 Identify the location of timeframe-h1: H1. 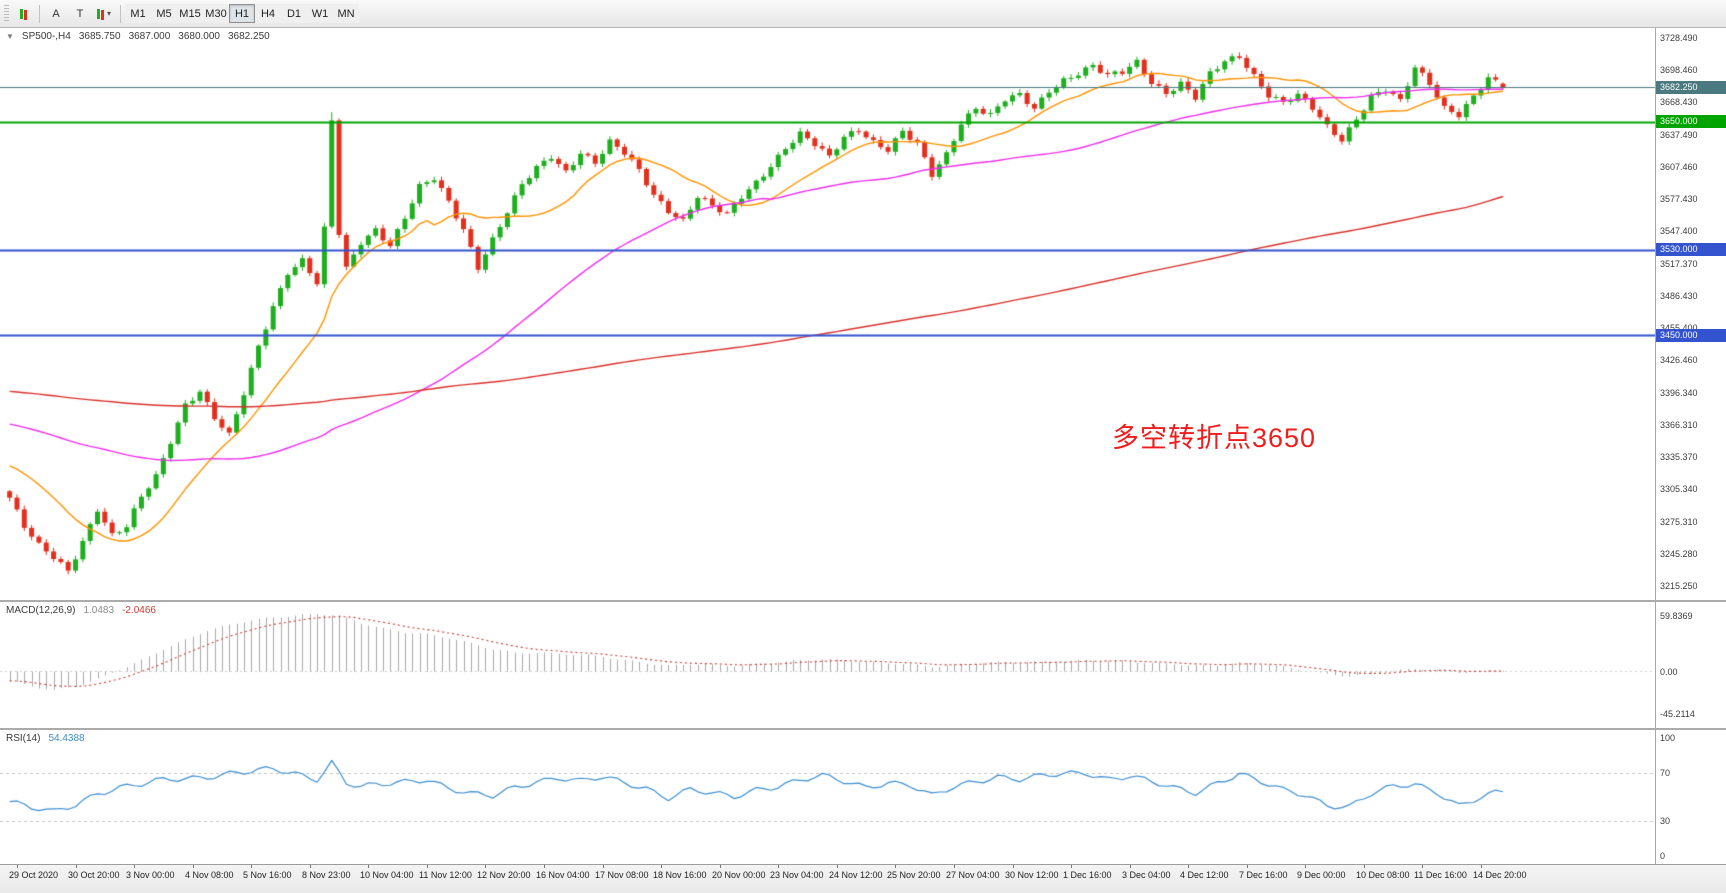
(242, 14).